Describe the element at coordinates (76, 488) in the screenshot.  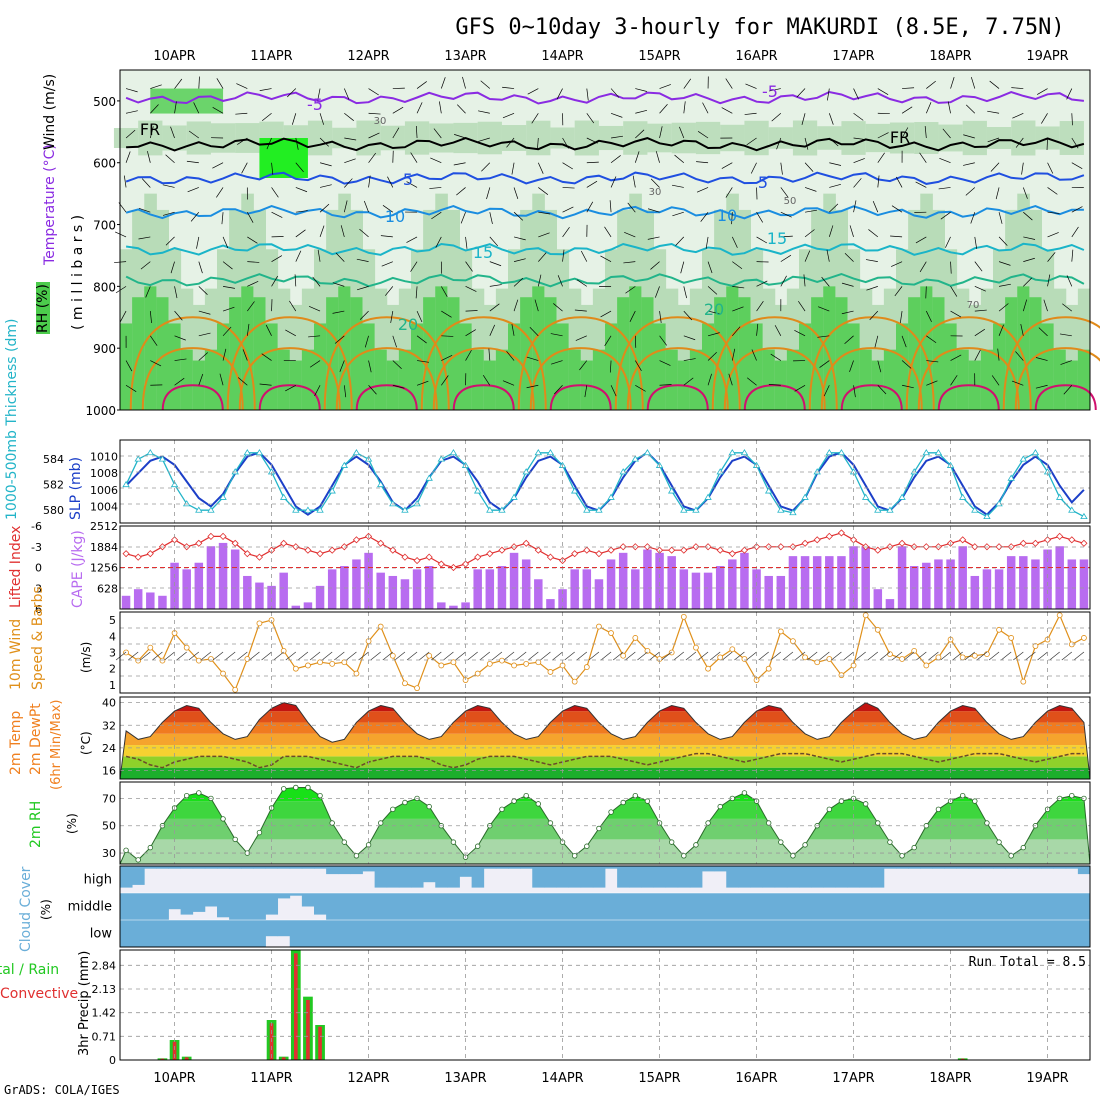
I see `slp-axis-label: SLP (mb)` at that location.